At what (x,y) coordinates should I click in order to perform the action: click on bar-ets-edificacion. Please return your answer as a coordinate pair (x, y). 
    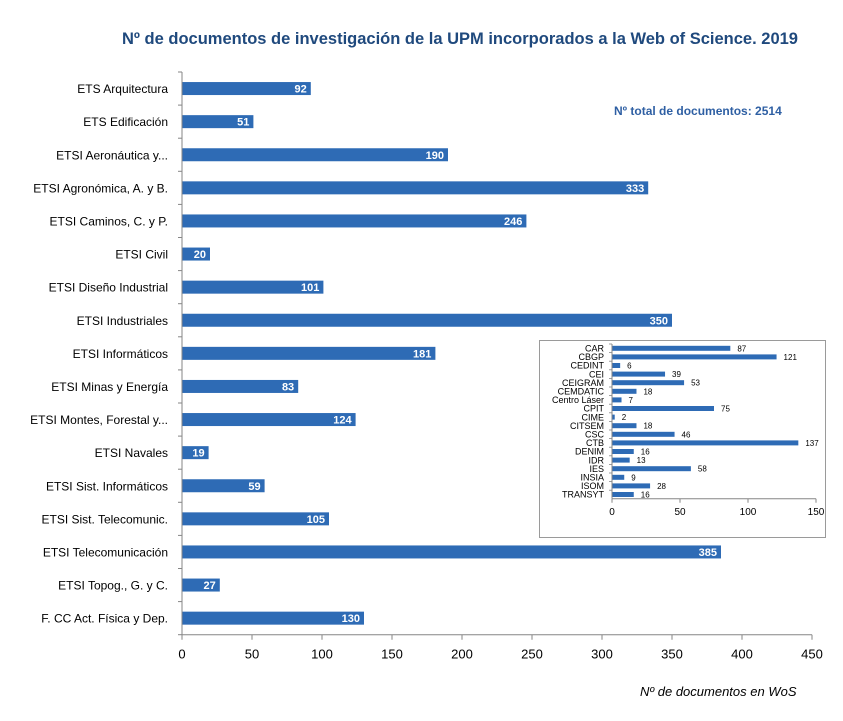
    Looking at the image, I should click on (218, 122).